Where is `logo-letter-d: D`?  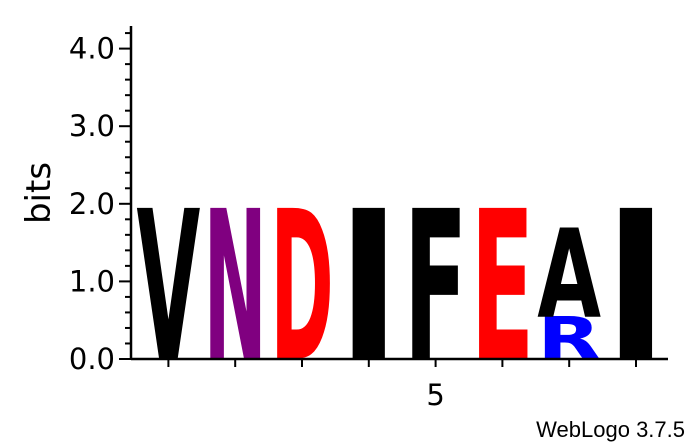
logo-letter-d: D is located at coordinates (302, 287).